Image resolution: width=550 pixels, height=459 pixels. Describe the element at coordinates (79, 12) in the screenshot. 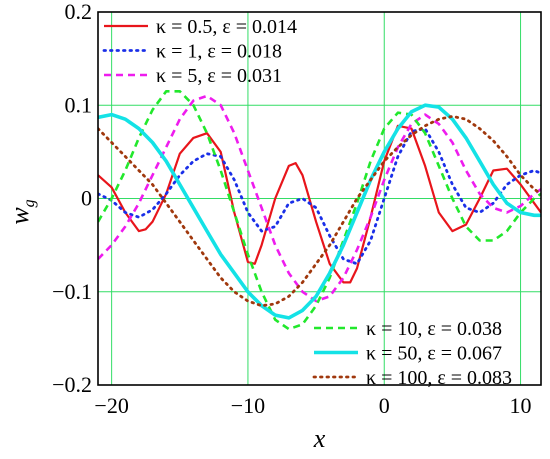

I see `y-tick-label-4: 0.2` at that location.